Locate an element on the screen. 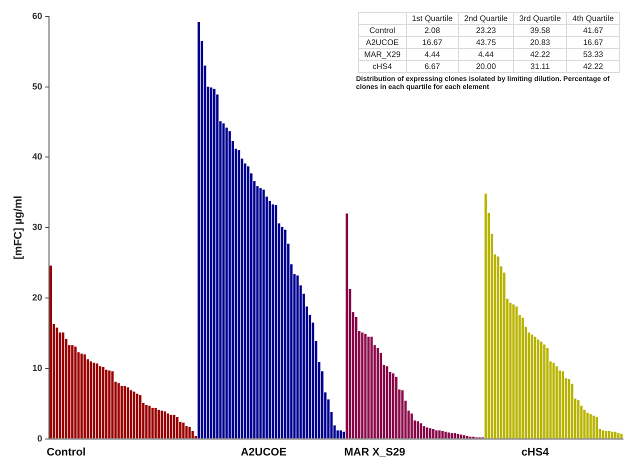 This screenshot has width=633, height=470. annotation: 31.11 is located at coordinates (540, 66).